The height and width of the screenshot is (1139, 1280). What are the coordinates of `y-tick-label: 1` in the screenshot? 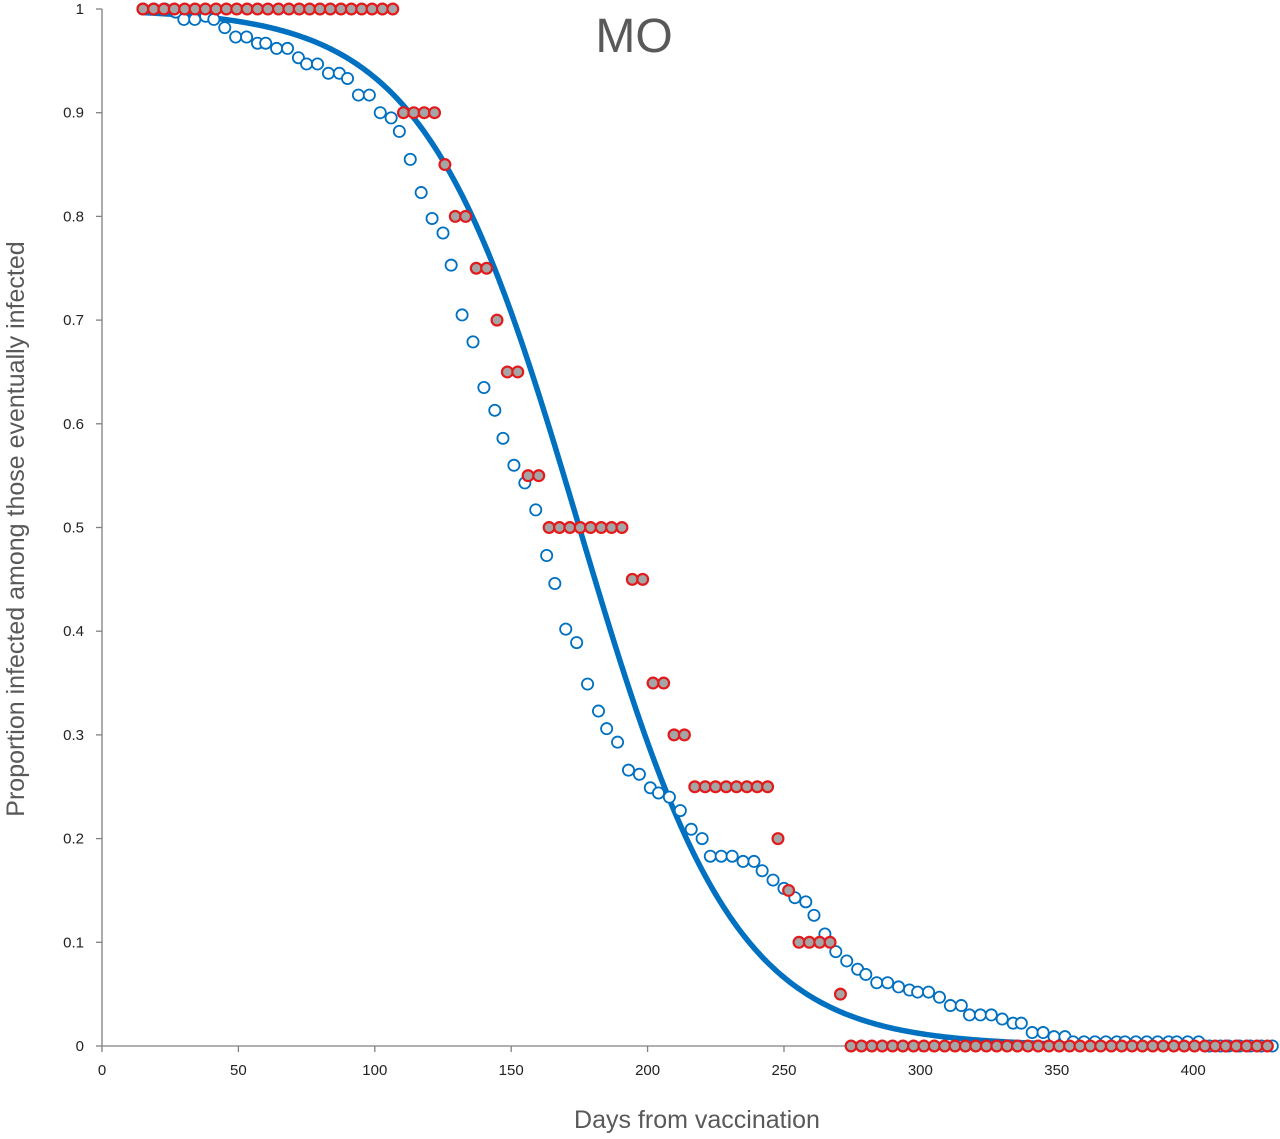 It's located at (80, 9).